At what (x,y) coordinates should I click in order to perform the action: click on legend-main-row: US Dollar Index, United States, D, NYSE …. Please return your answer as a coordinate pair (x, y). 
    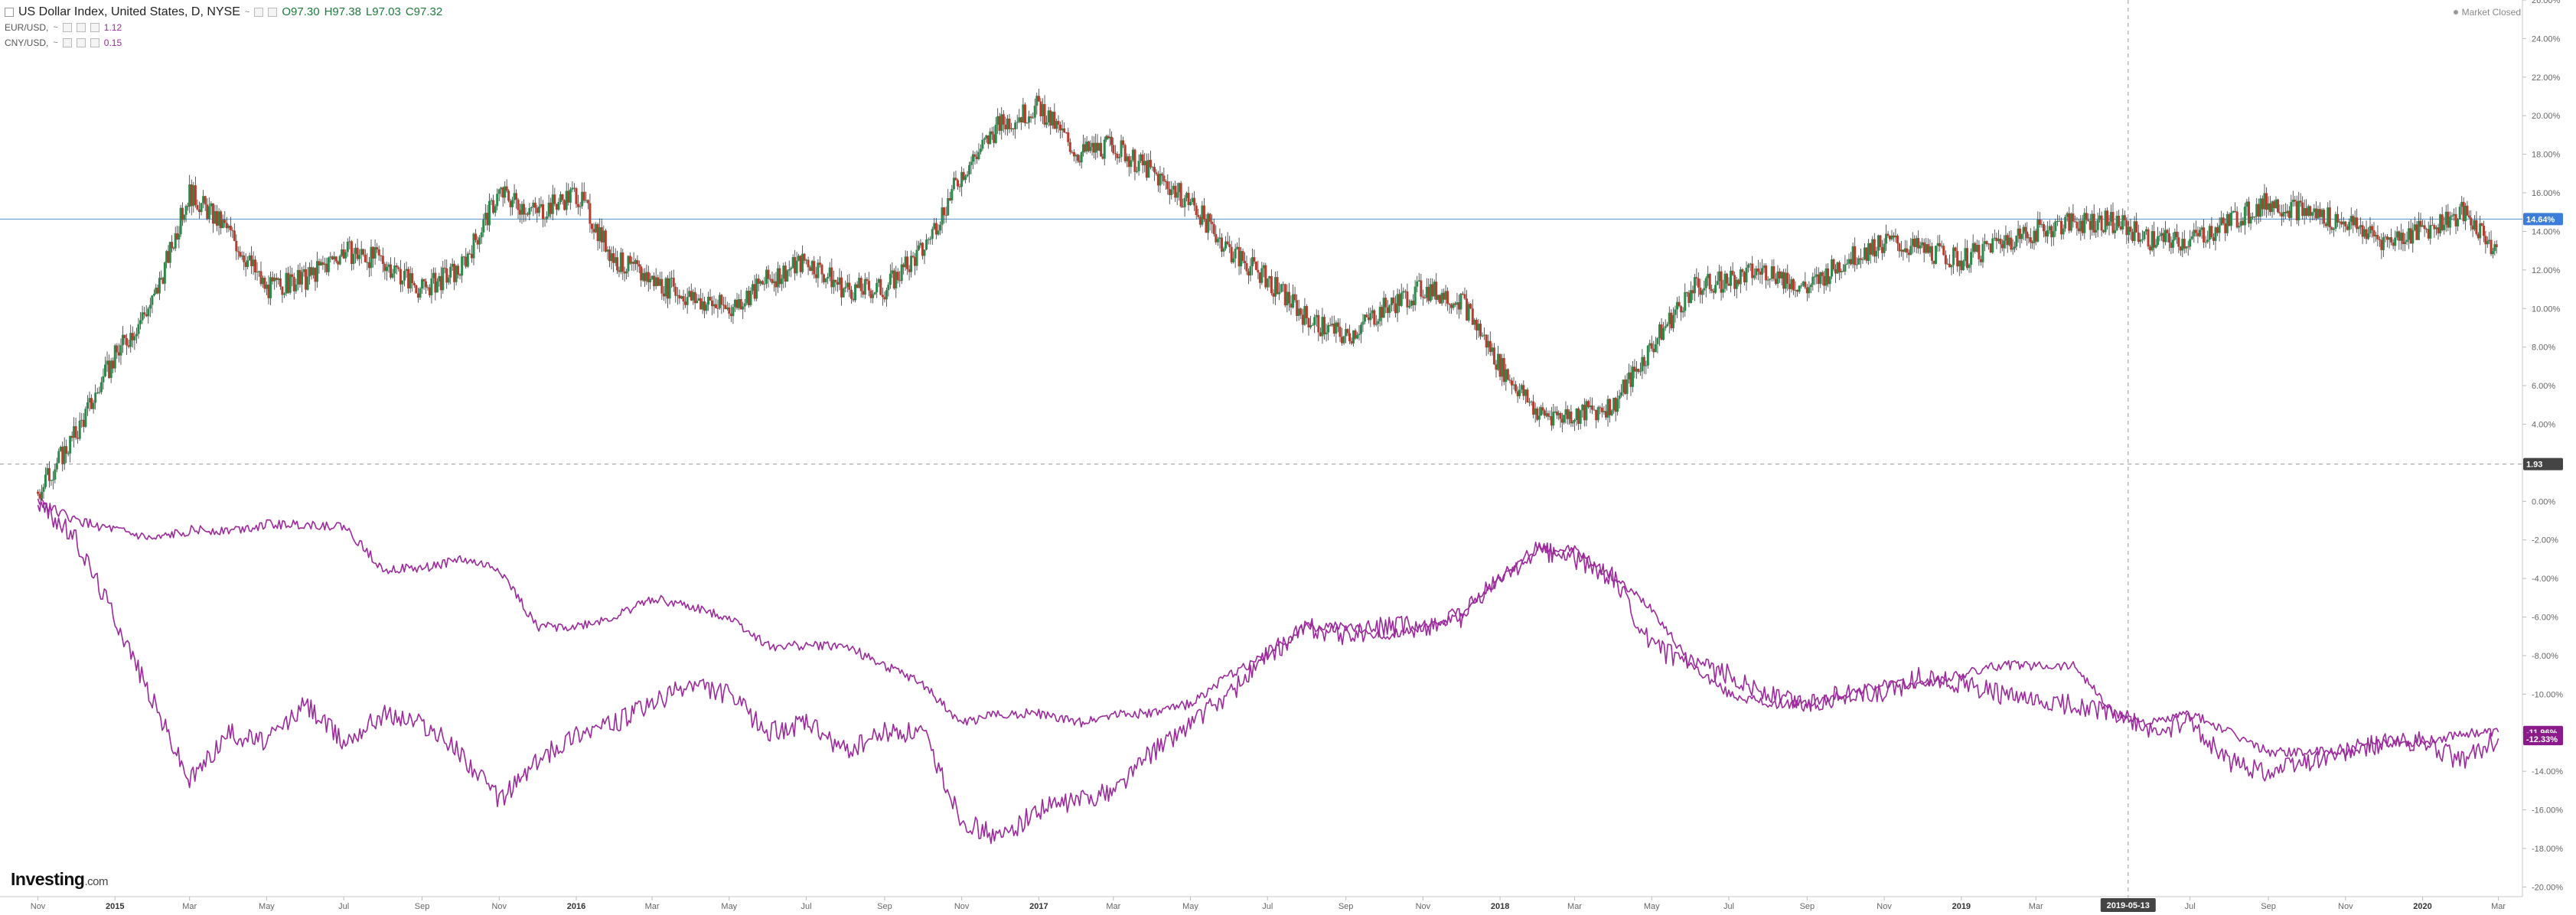
    Looking at the image, I should click on (224, 13).